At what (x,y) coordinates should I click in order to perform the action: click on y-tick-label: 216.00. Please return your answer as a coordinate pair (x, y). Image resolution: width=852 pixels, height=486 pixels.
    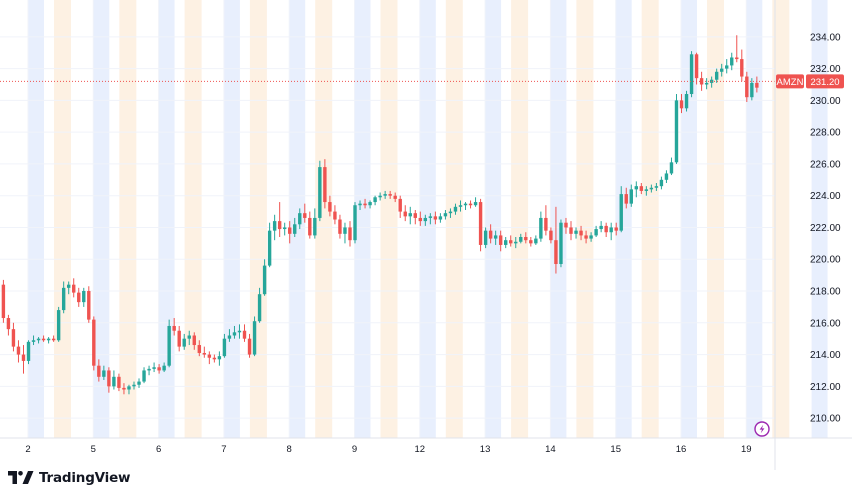
    Looking at the image, I should click on (825, 323).